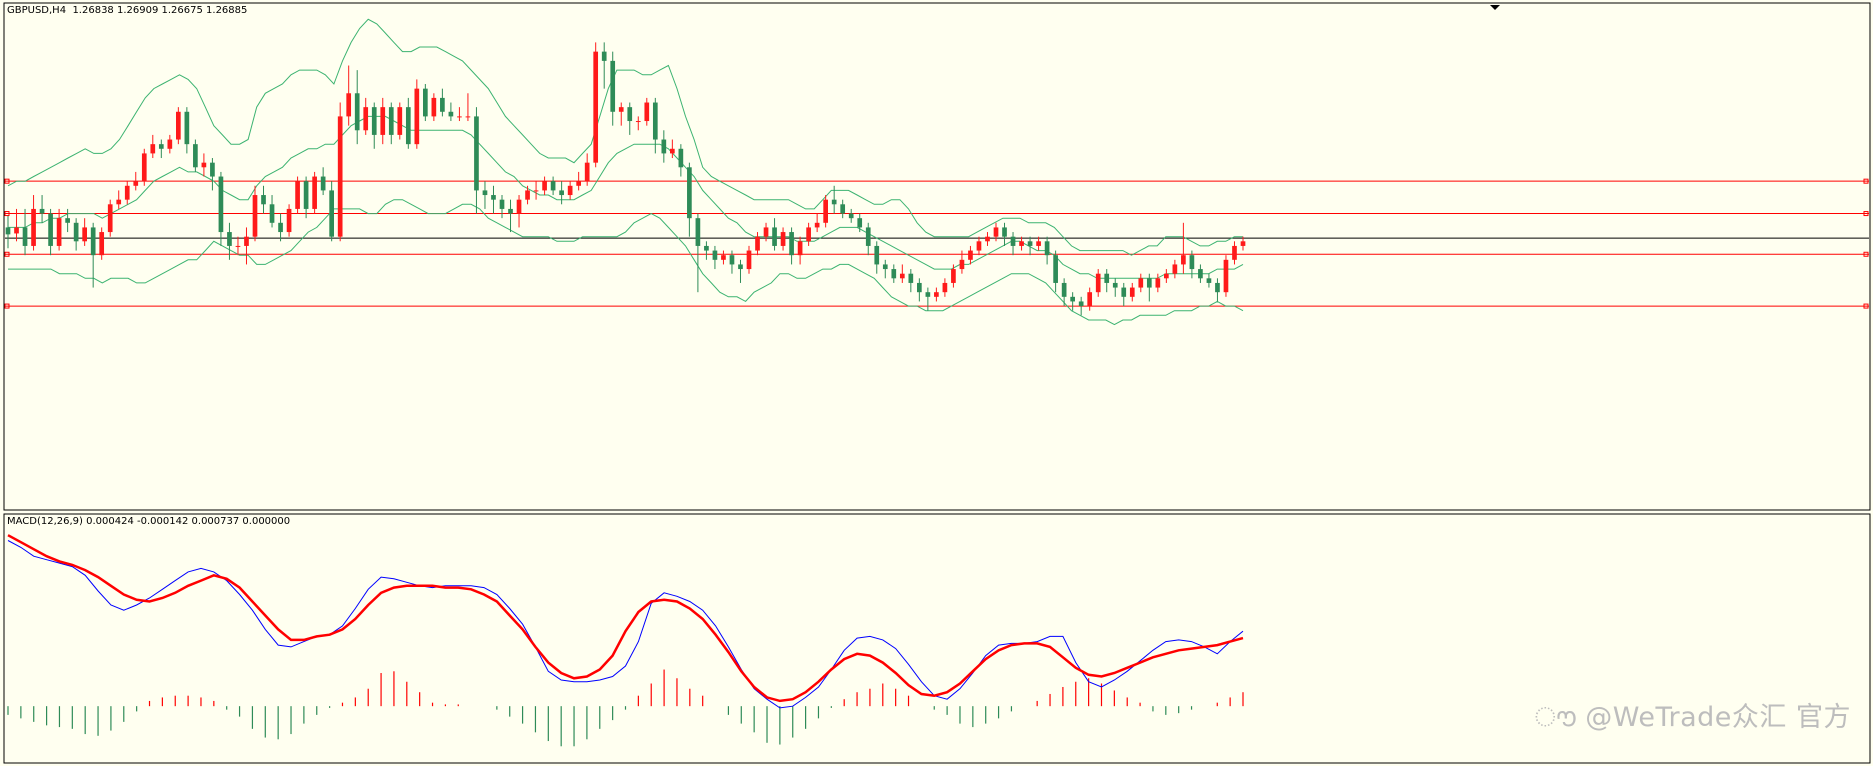  Describe the element at coordinates (1495, 7) in the screenshot. I see `timeframe-marker-icon` at that location.